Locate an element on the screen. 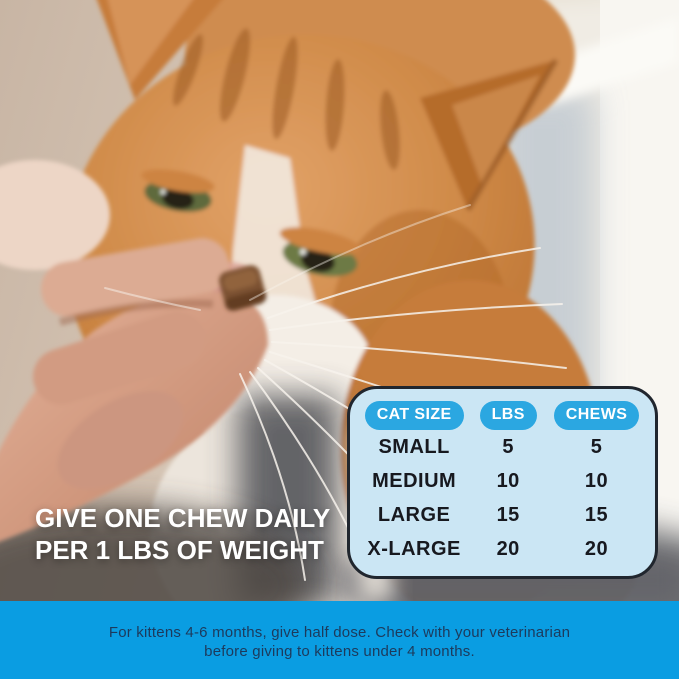  index-finger is located at coordinates (135, 277).